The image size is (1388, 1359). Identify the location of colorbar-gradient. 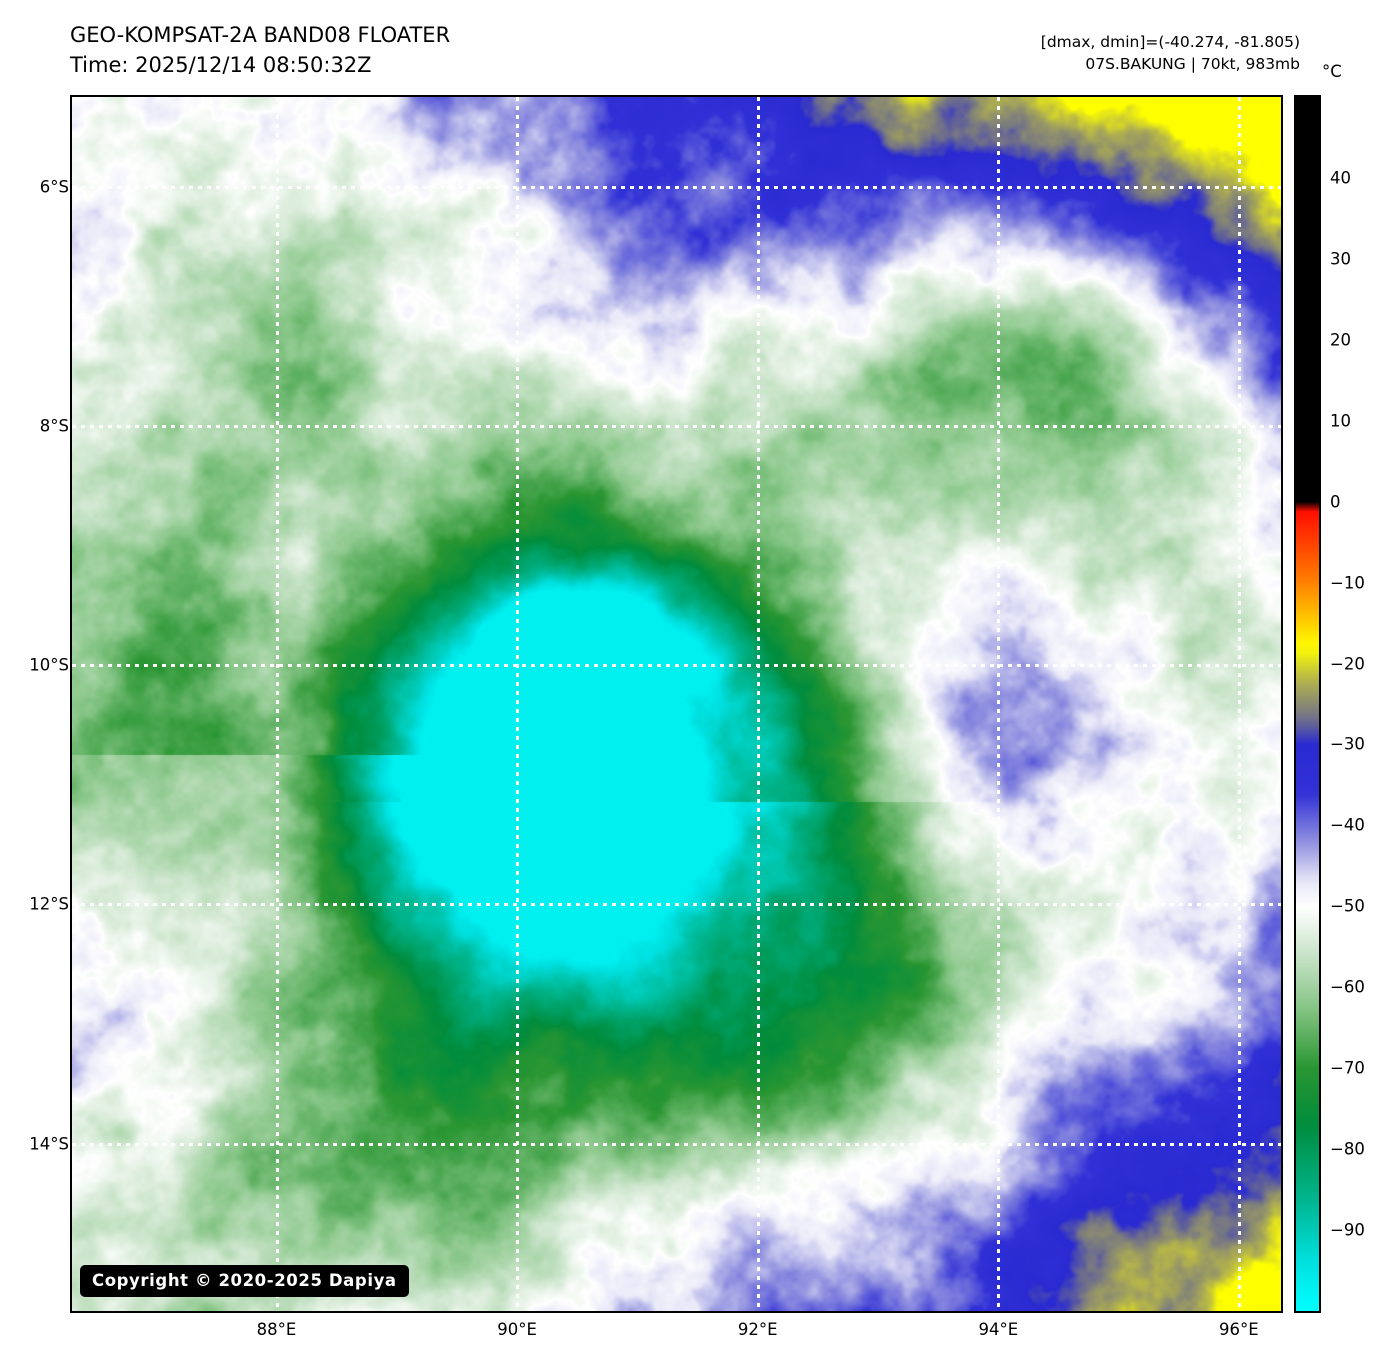
(1307, 704).